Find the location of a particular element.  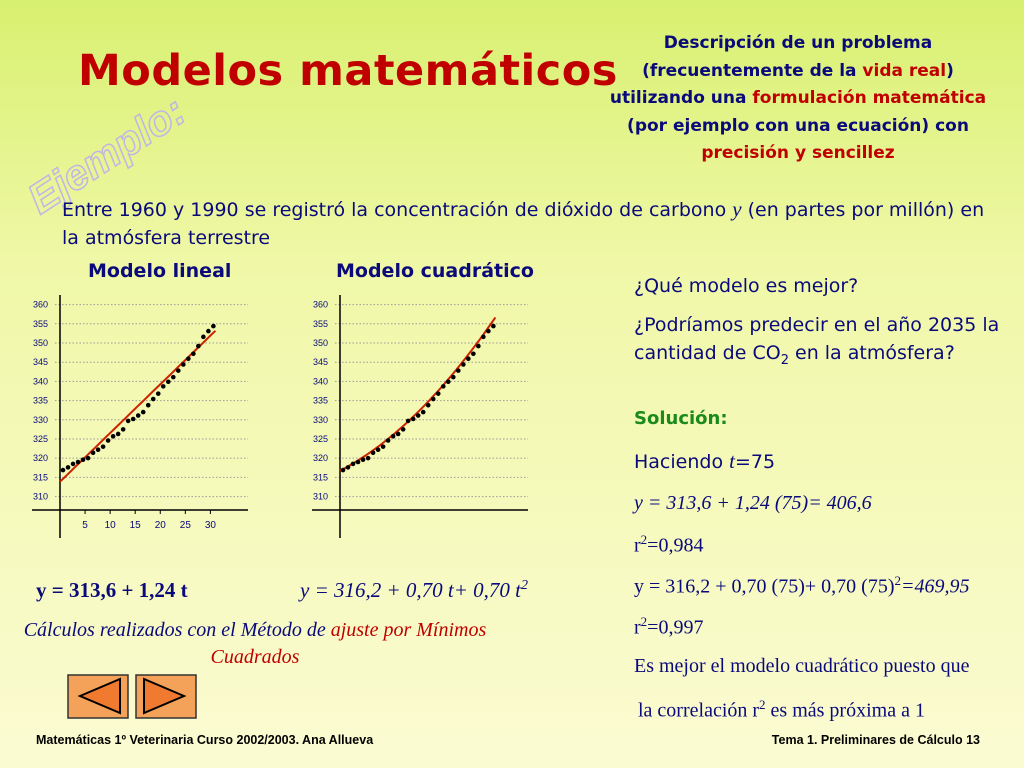

text: la correlación r is located at coordinates (699, 710).